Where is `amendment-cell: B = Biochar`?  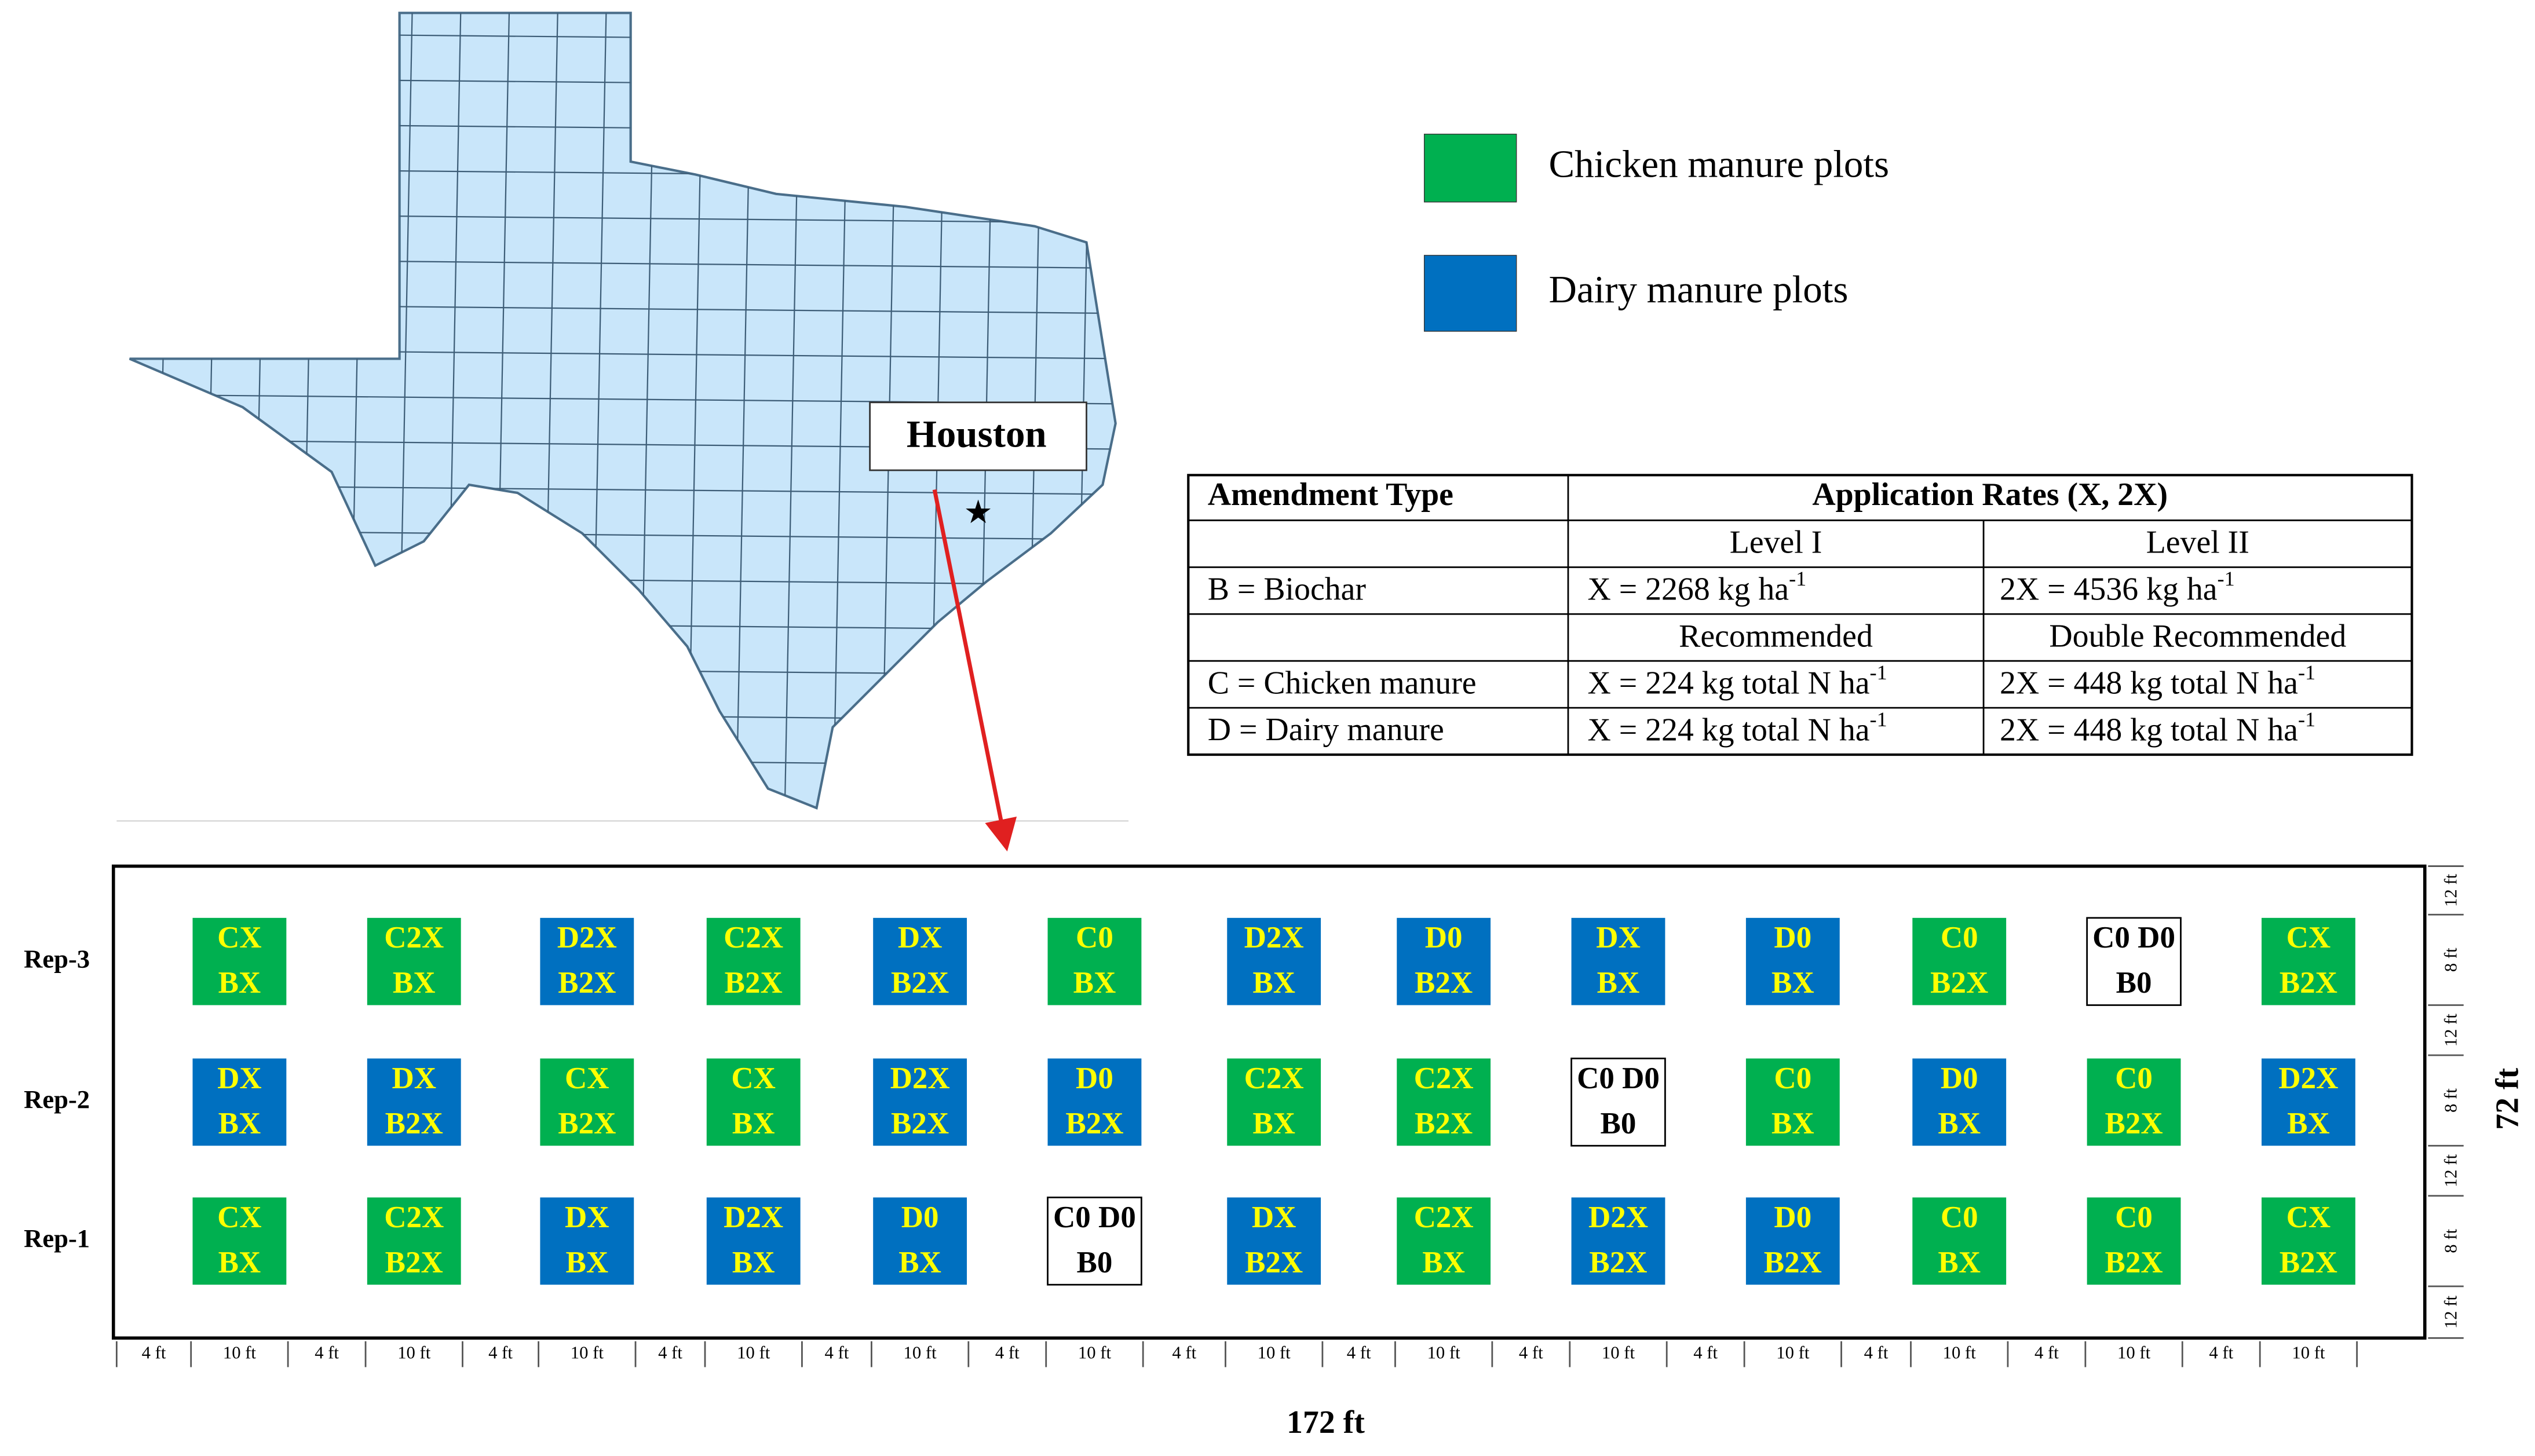
amendment-cell: B = Biochar is located at coordinates (1287, 589).